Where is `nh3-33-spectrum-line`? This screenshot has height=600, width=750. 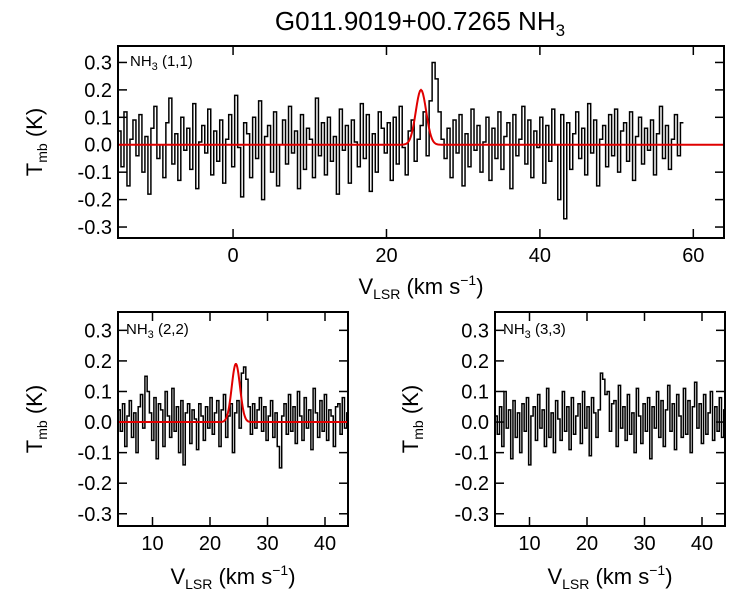
nh3-33-spectrum-line is located at coordinates (610, 419).